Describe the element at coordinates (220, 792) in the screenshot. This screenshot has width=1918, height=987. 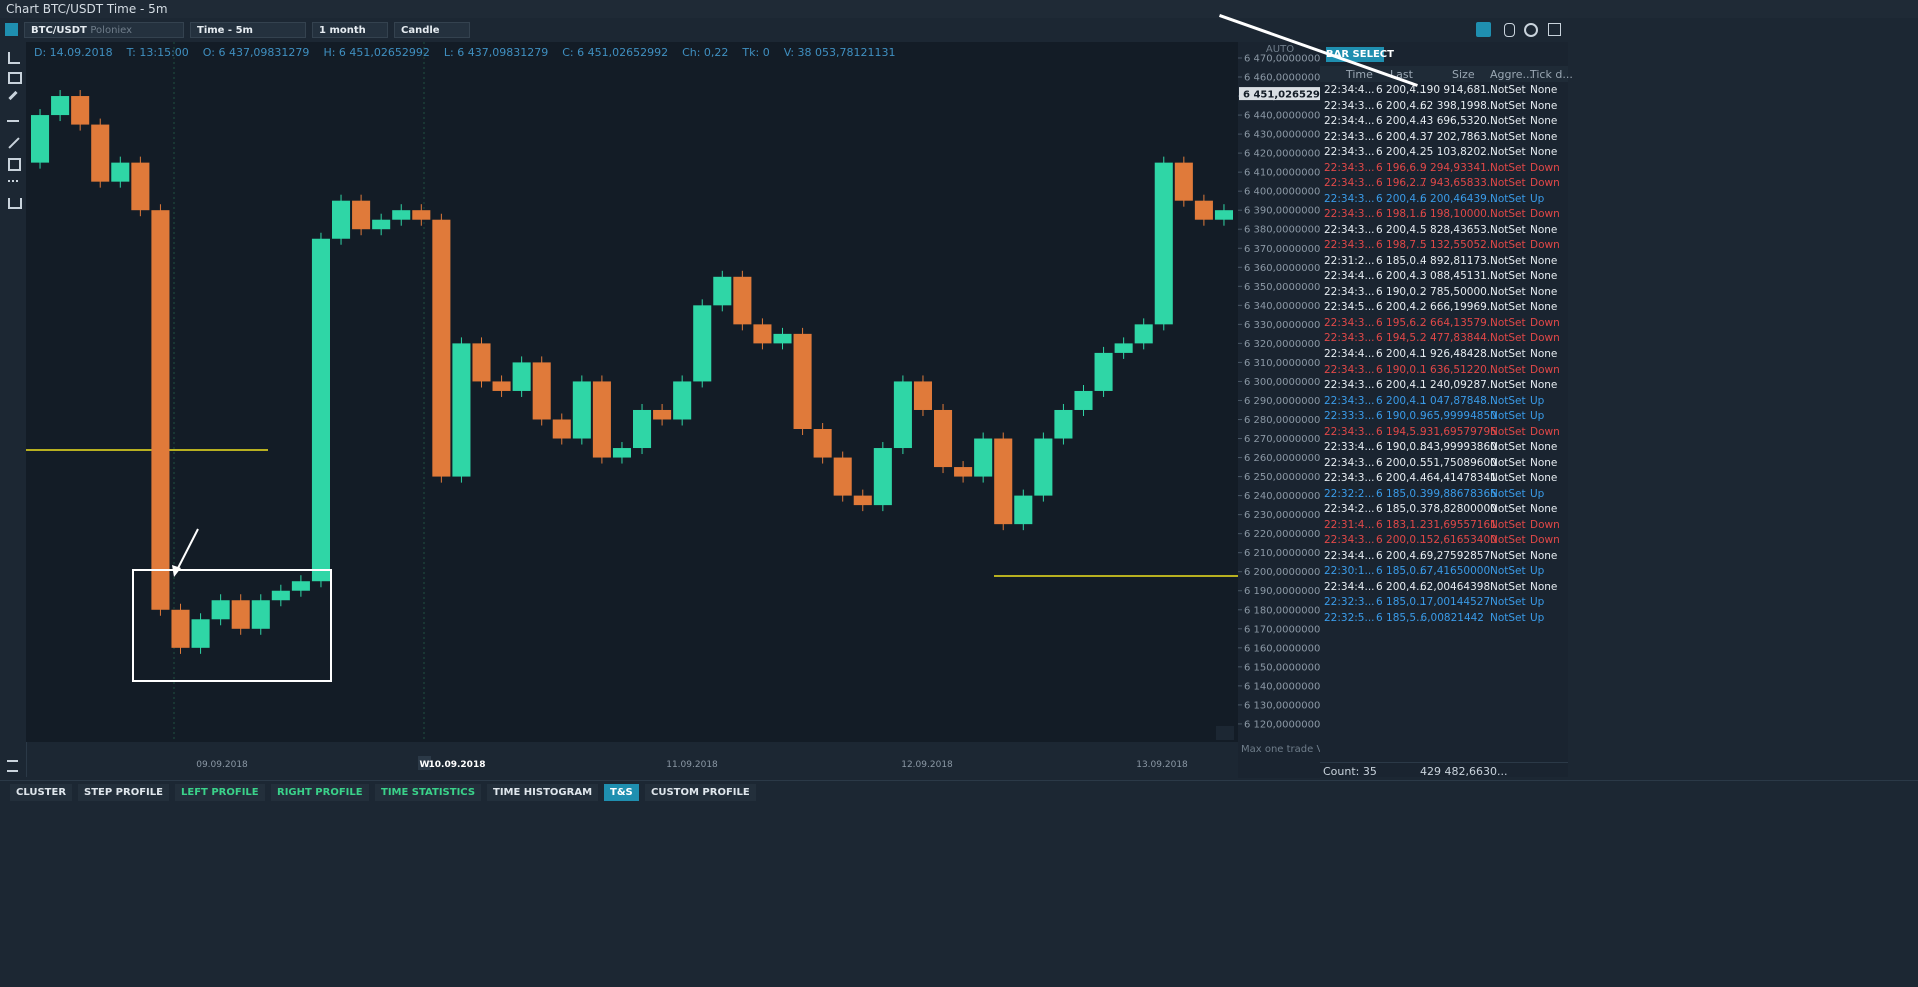
I see `tab: LEFT PROFILE` at that location.